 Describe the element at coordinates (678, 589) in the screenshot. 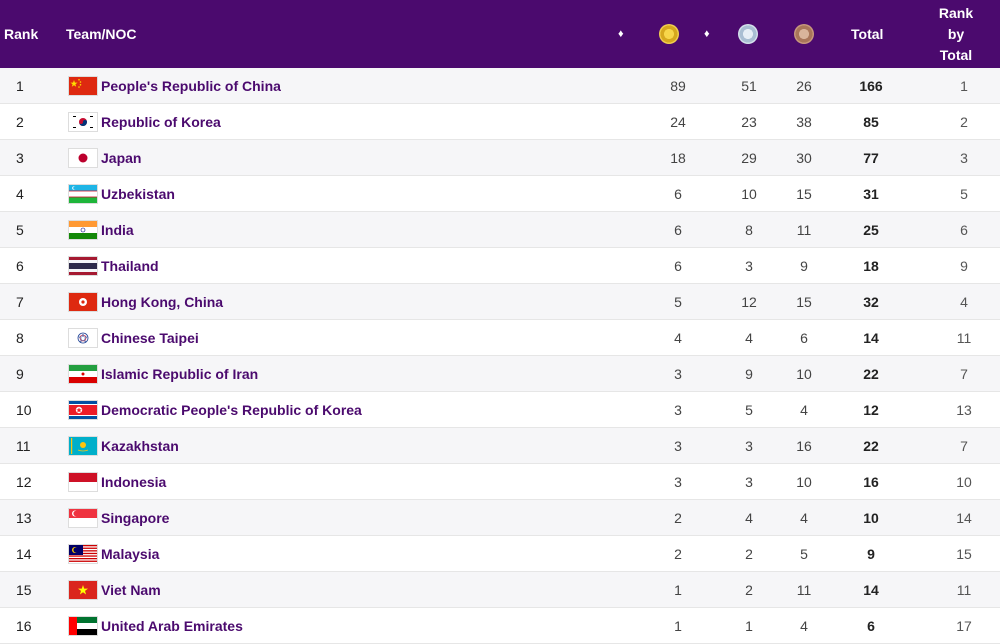

I see `gold-count: 1` at that location.